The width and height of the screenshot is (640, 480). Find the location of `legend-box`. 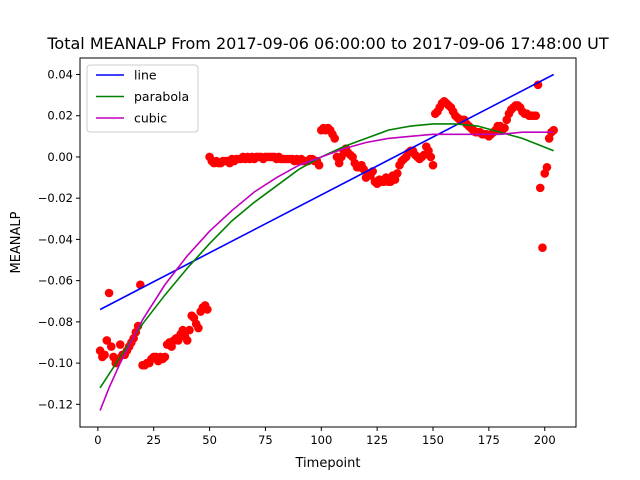

legend-box is located at coordinates (142, 98).